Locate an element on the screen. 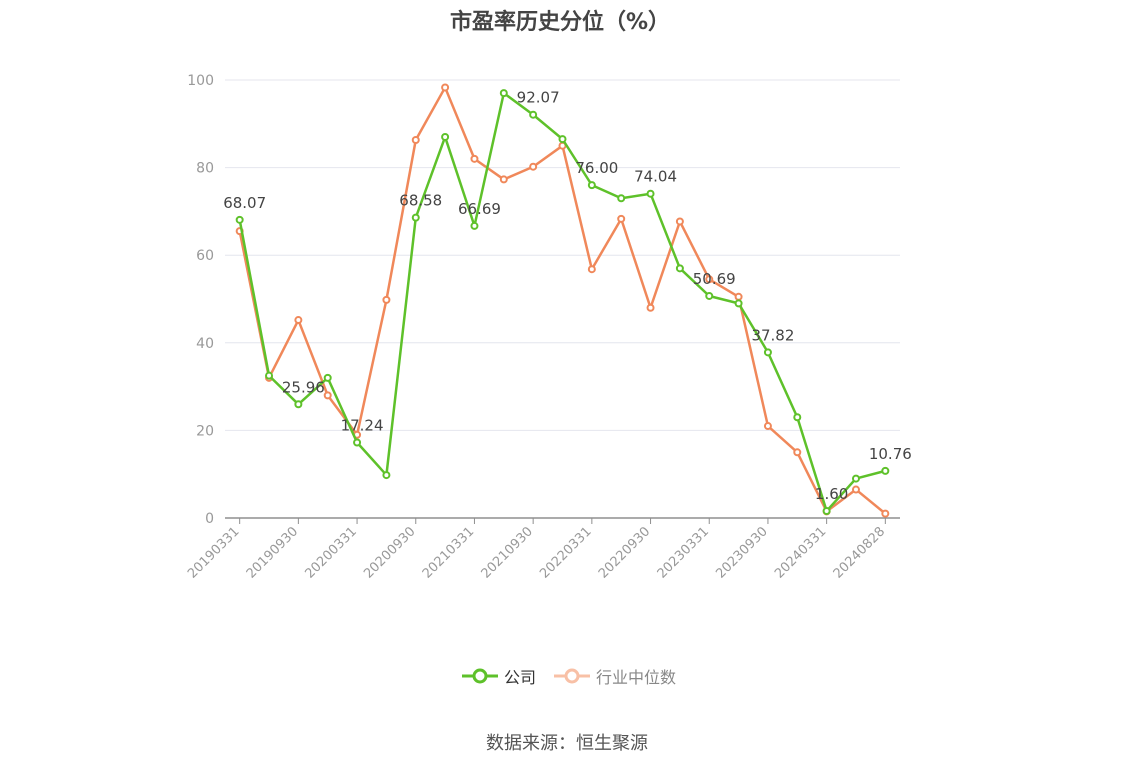 This screenshot has width=1134, height=766. data-label-company: 92.07 is located at coordinates (538, 98).